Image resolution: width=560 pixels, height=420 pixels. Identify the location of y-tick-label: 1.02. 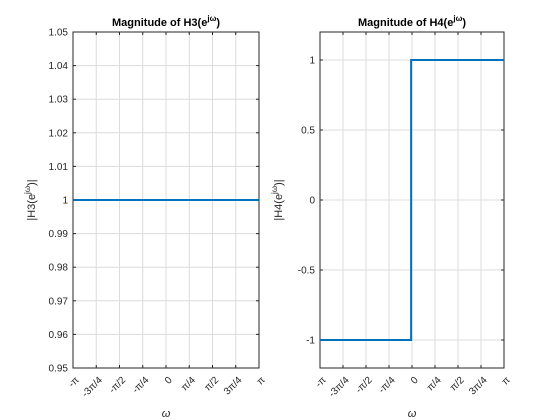
(59, 133).